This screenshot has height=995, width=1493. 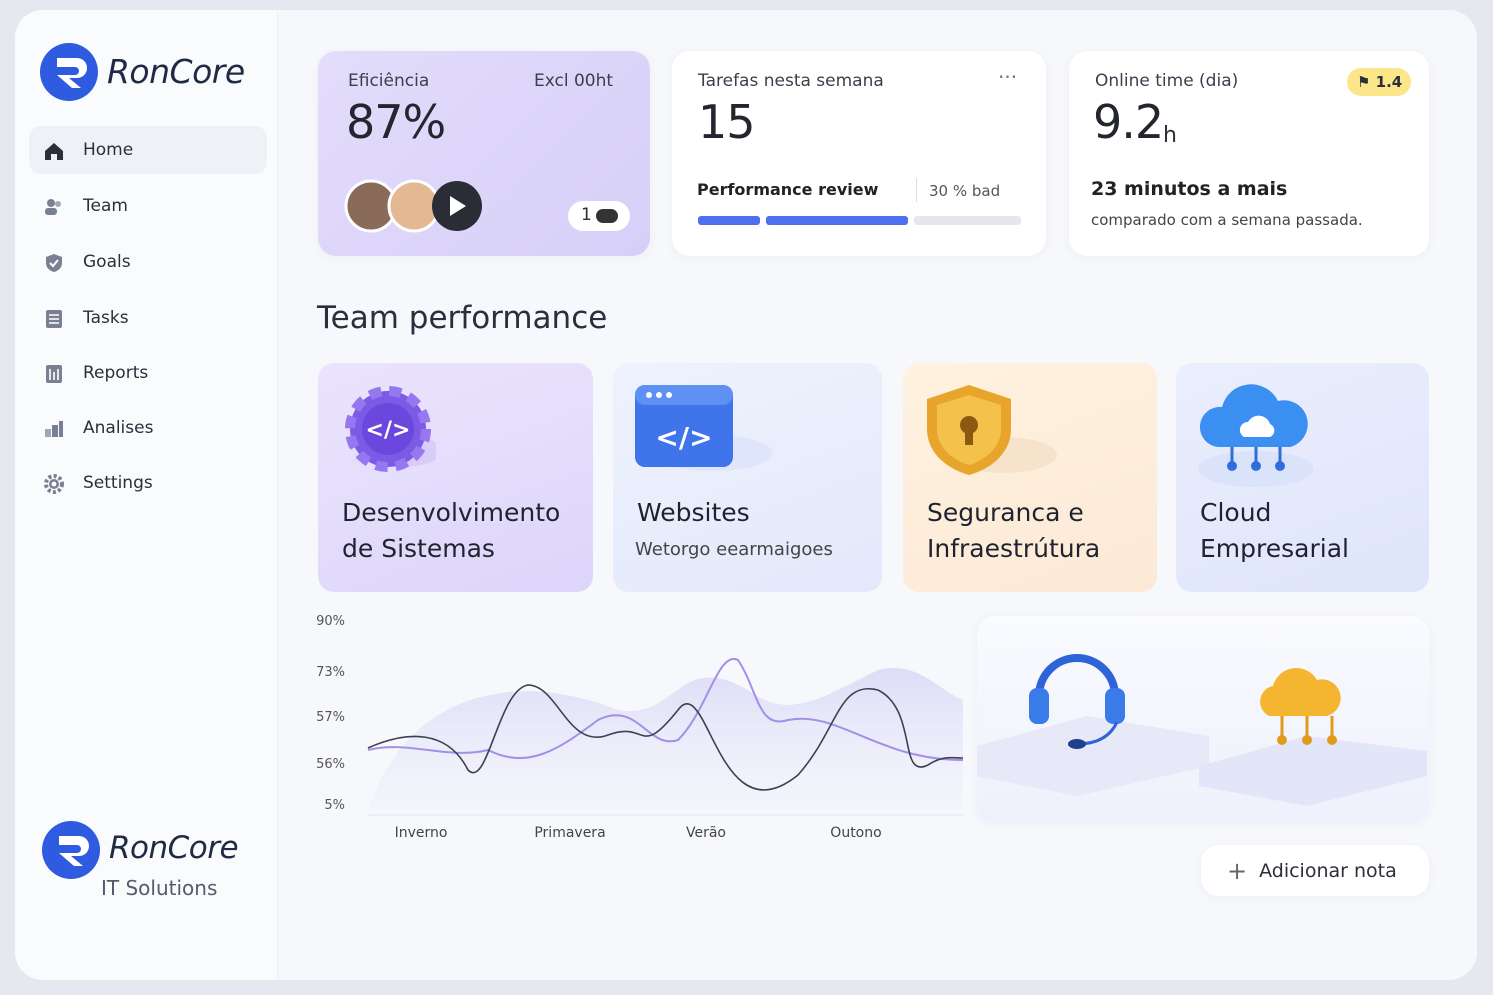 What do you see at coordinates (389, 81) in the screenshot?
I see `card-label: Eficiência` at bounding box center [389, 81].